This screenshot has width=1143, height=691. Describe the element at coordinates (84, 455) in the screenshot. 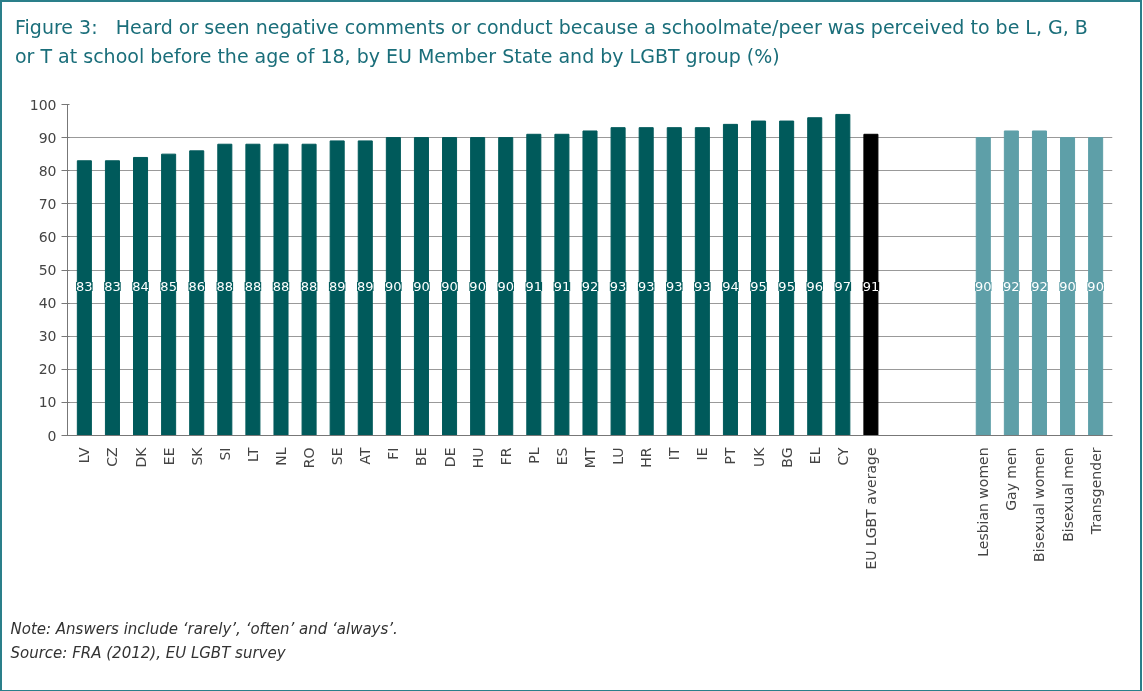

I see `x-tick-label: LV` at that location.